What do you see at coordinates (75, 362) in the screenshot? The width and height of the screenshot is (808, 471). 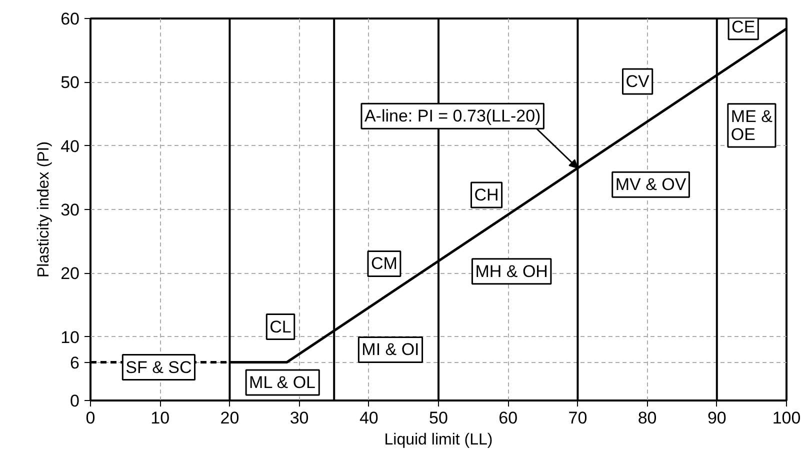 I see `y-tick-label: 6` at bounding box center [75, 362].